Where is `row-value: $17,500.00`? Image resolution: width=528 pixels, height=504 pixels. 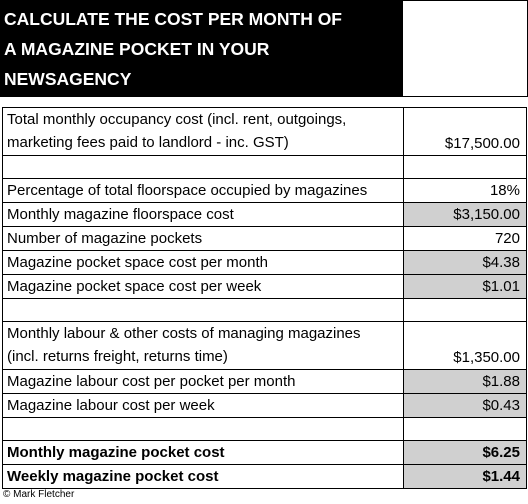 row-value: $17,500.00 is located at coordinates (482, 143).